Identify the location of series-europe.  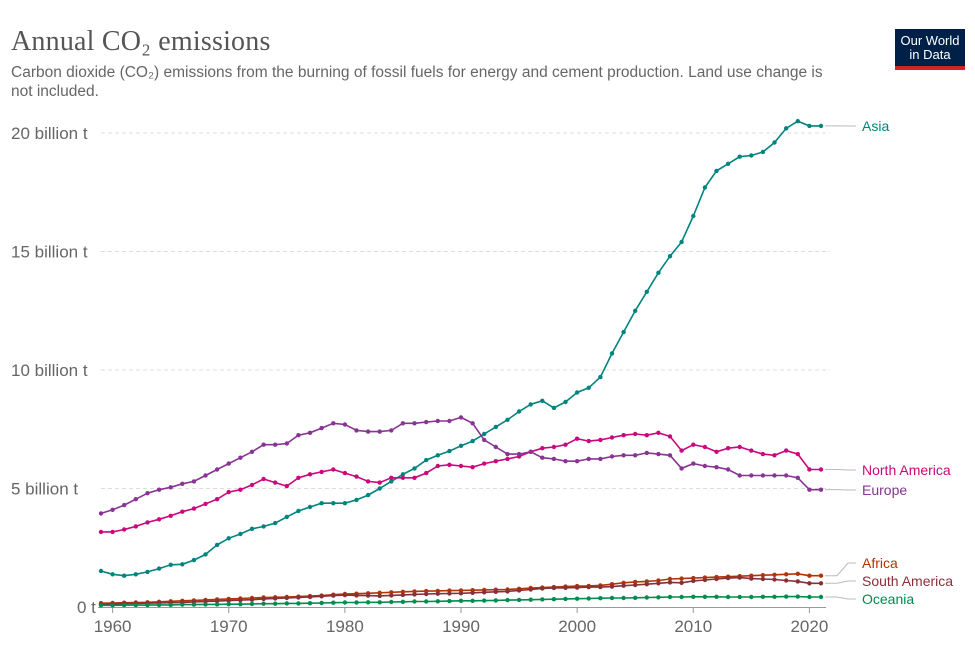
(461, 465).